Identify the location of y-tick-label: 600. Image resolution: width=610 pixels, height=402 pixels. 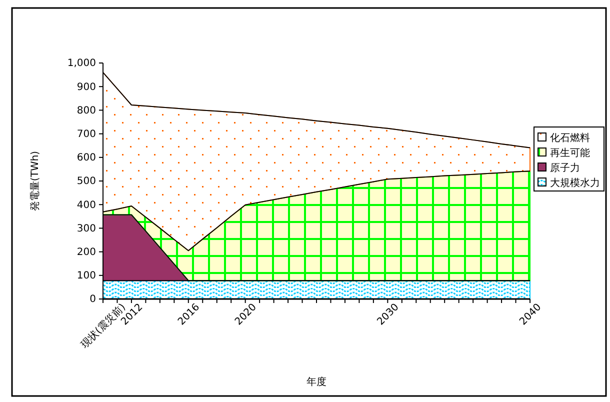
(86, 158).